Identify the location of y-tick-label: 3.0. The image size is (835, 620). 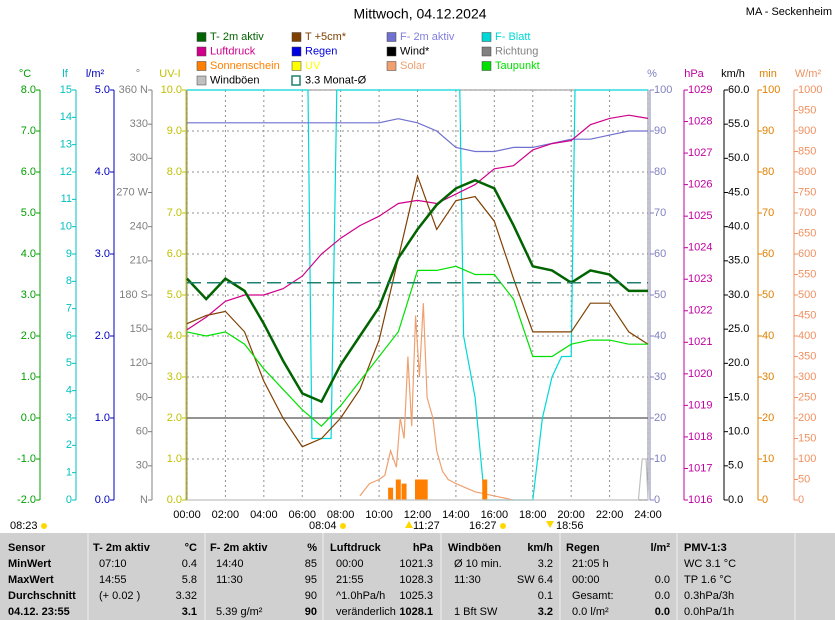
(102, 254).